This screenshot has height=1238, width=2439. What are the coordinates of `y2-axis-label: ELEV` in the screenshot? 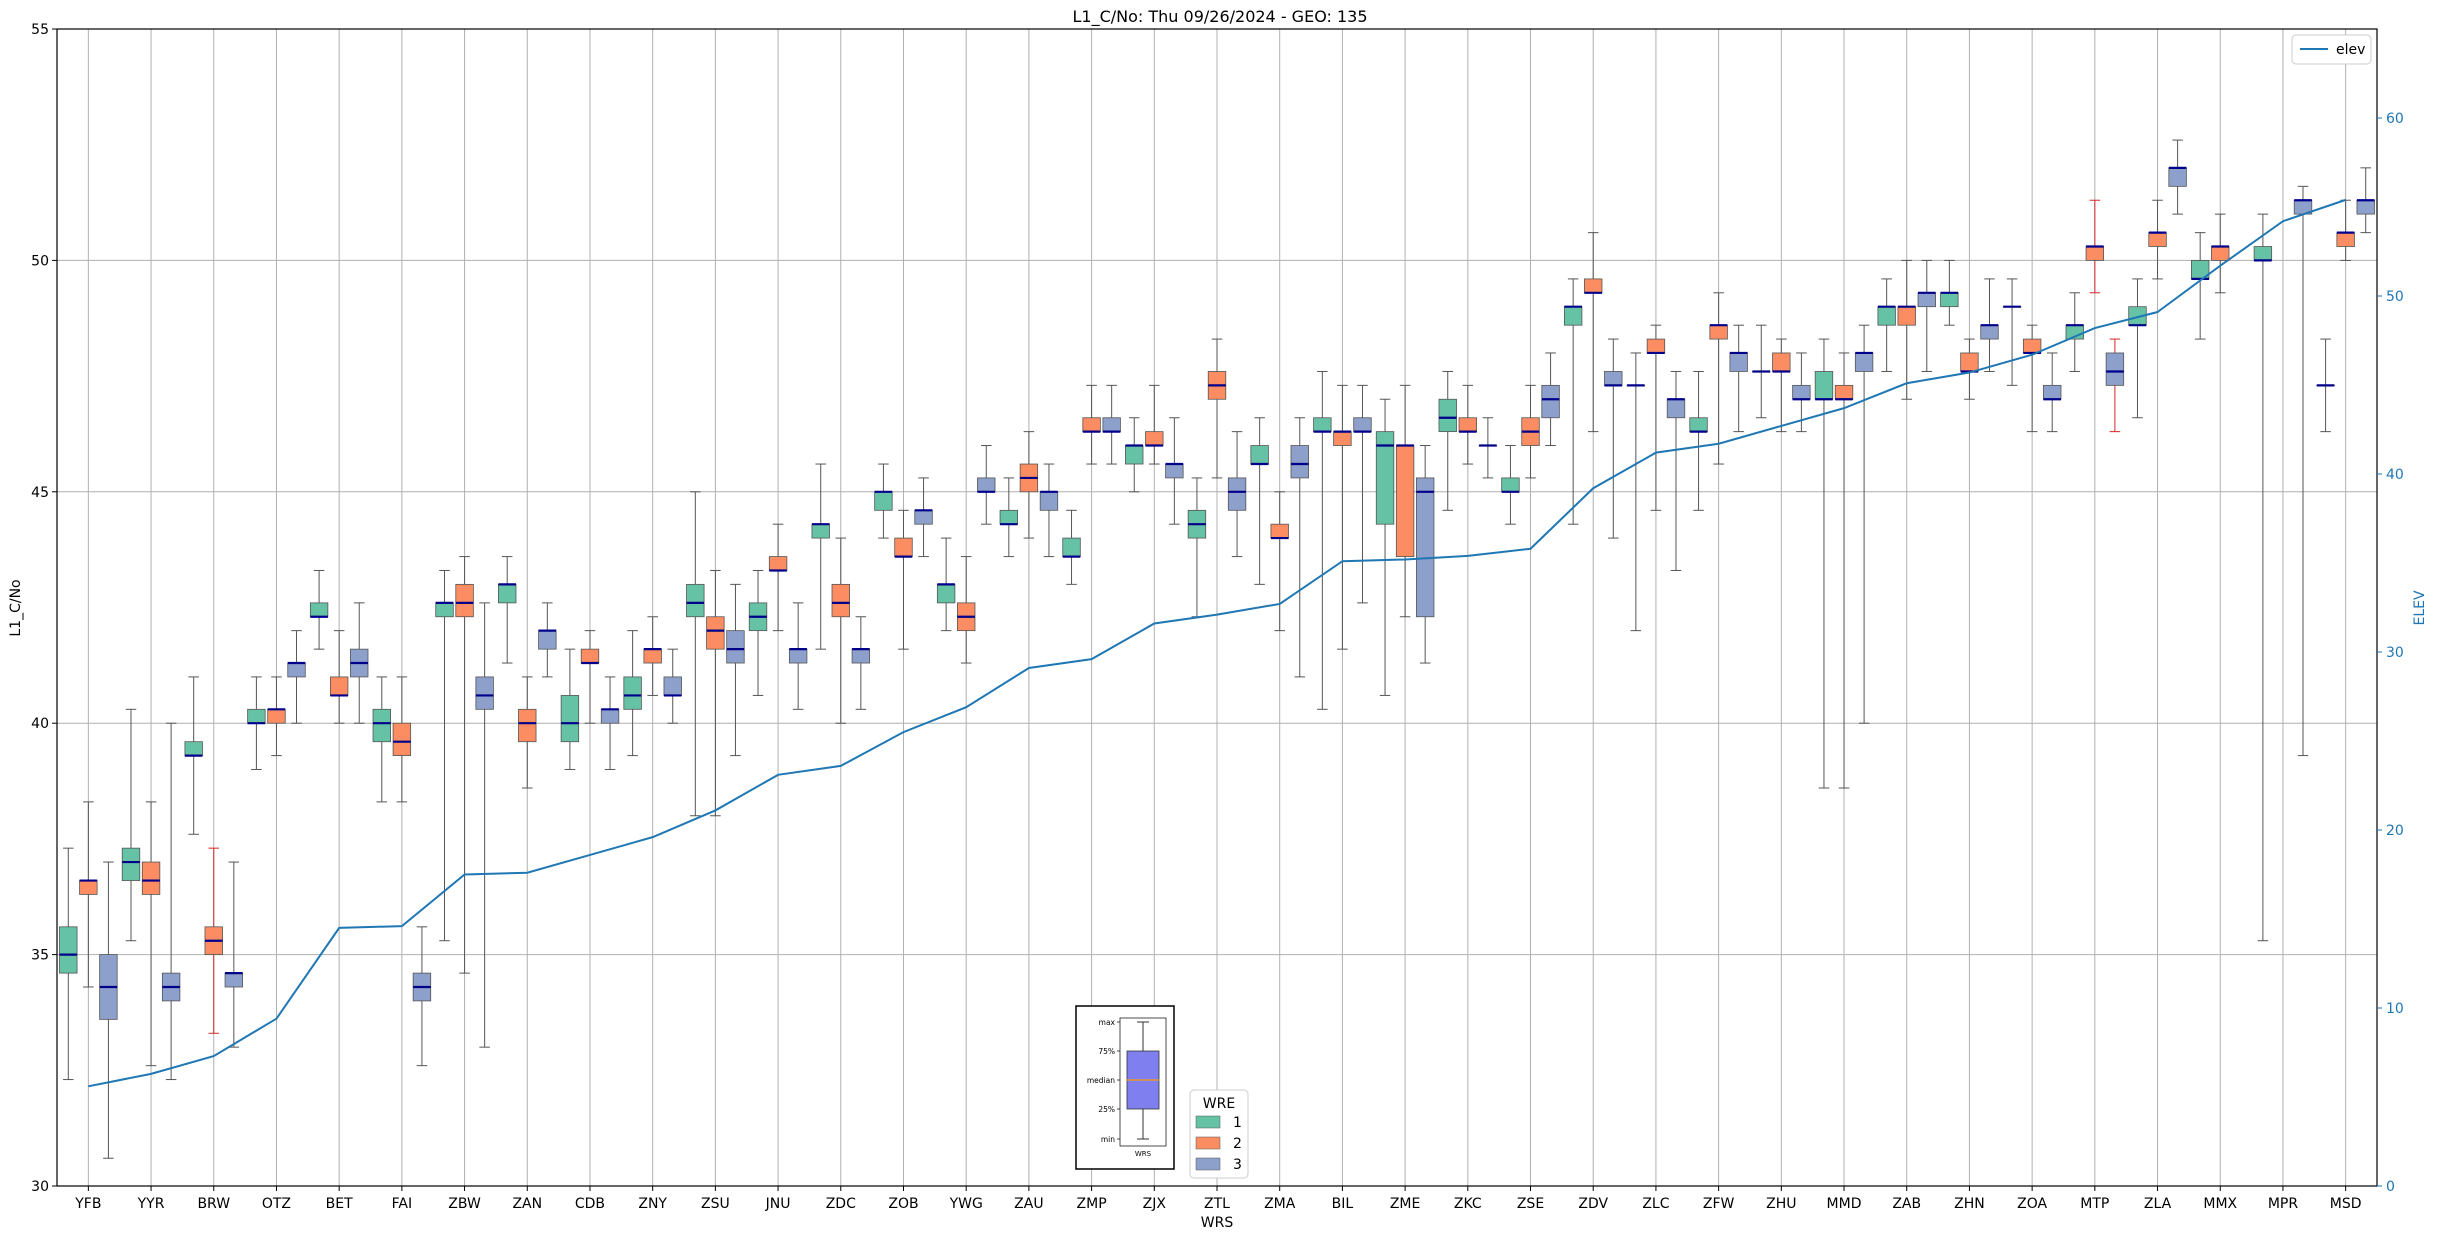 It's located at (2420, 607).